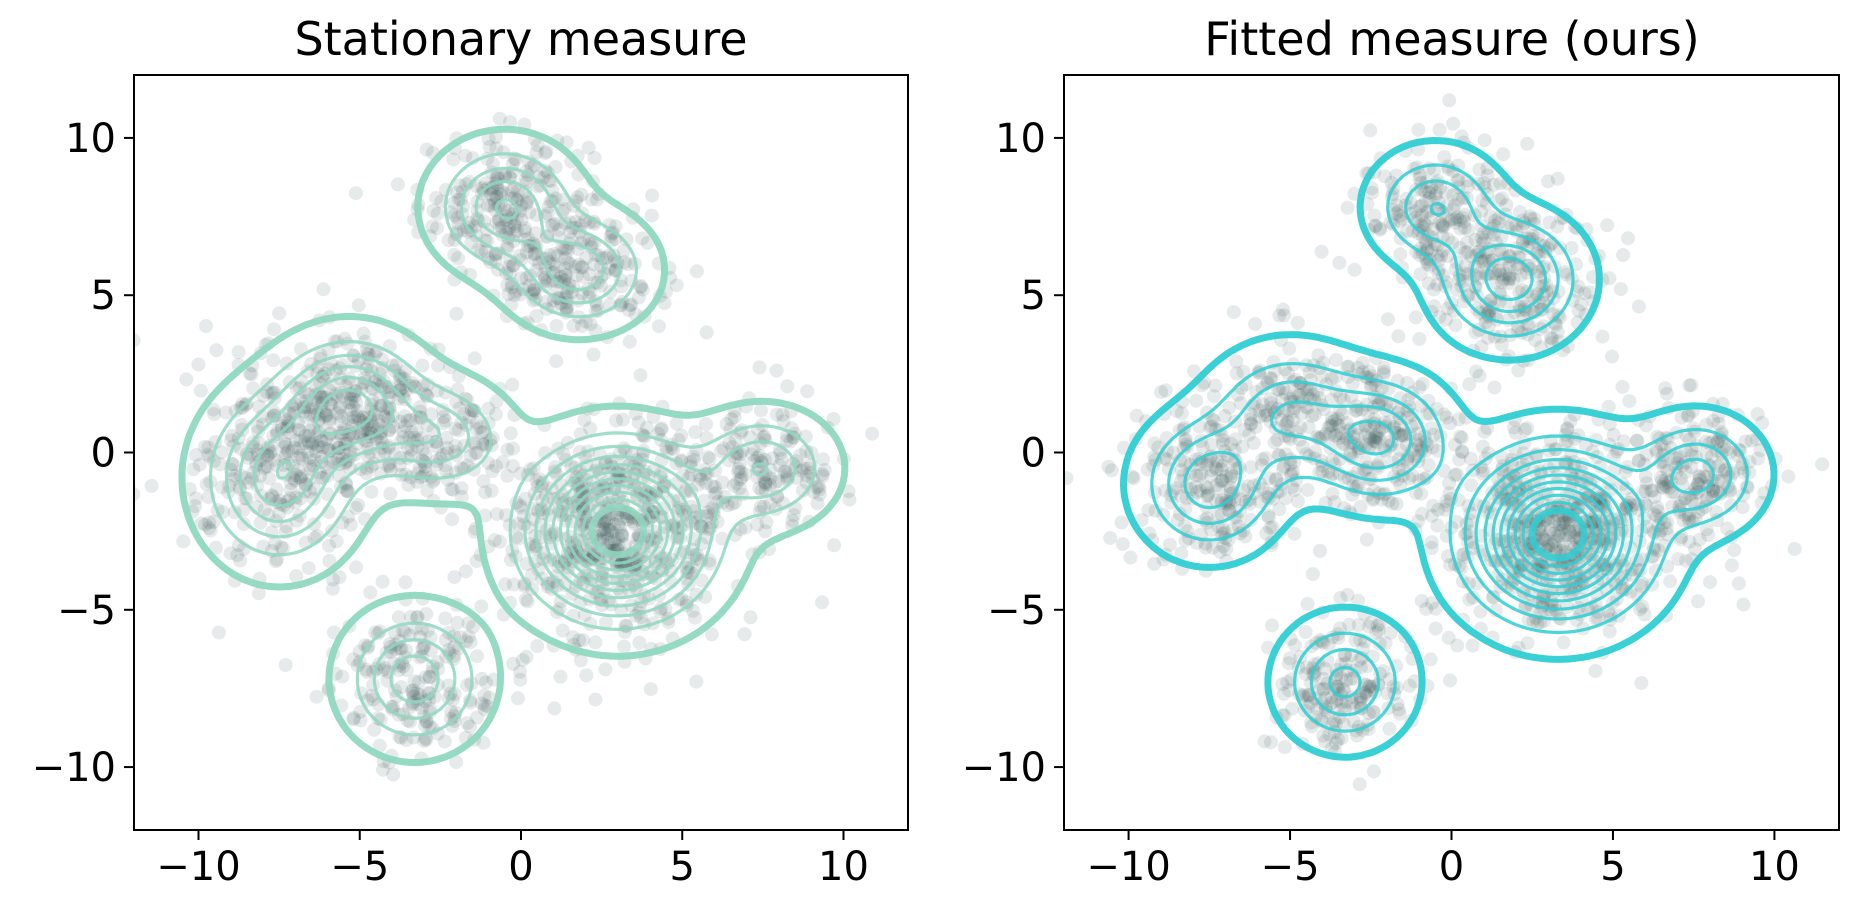 The height and width of the screenshot is (912, 1858). Describe the element at coordinates (83, 453) in the screenshot. I see `y-axis: −10 −5 0 5 10` at that location.